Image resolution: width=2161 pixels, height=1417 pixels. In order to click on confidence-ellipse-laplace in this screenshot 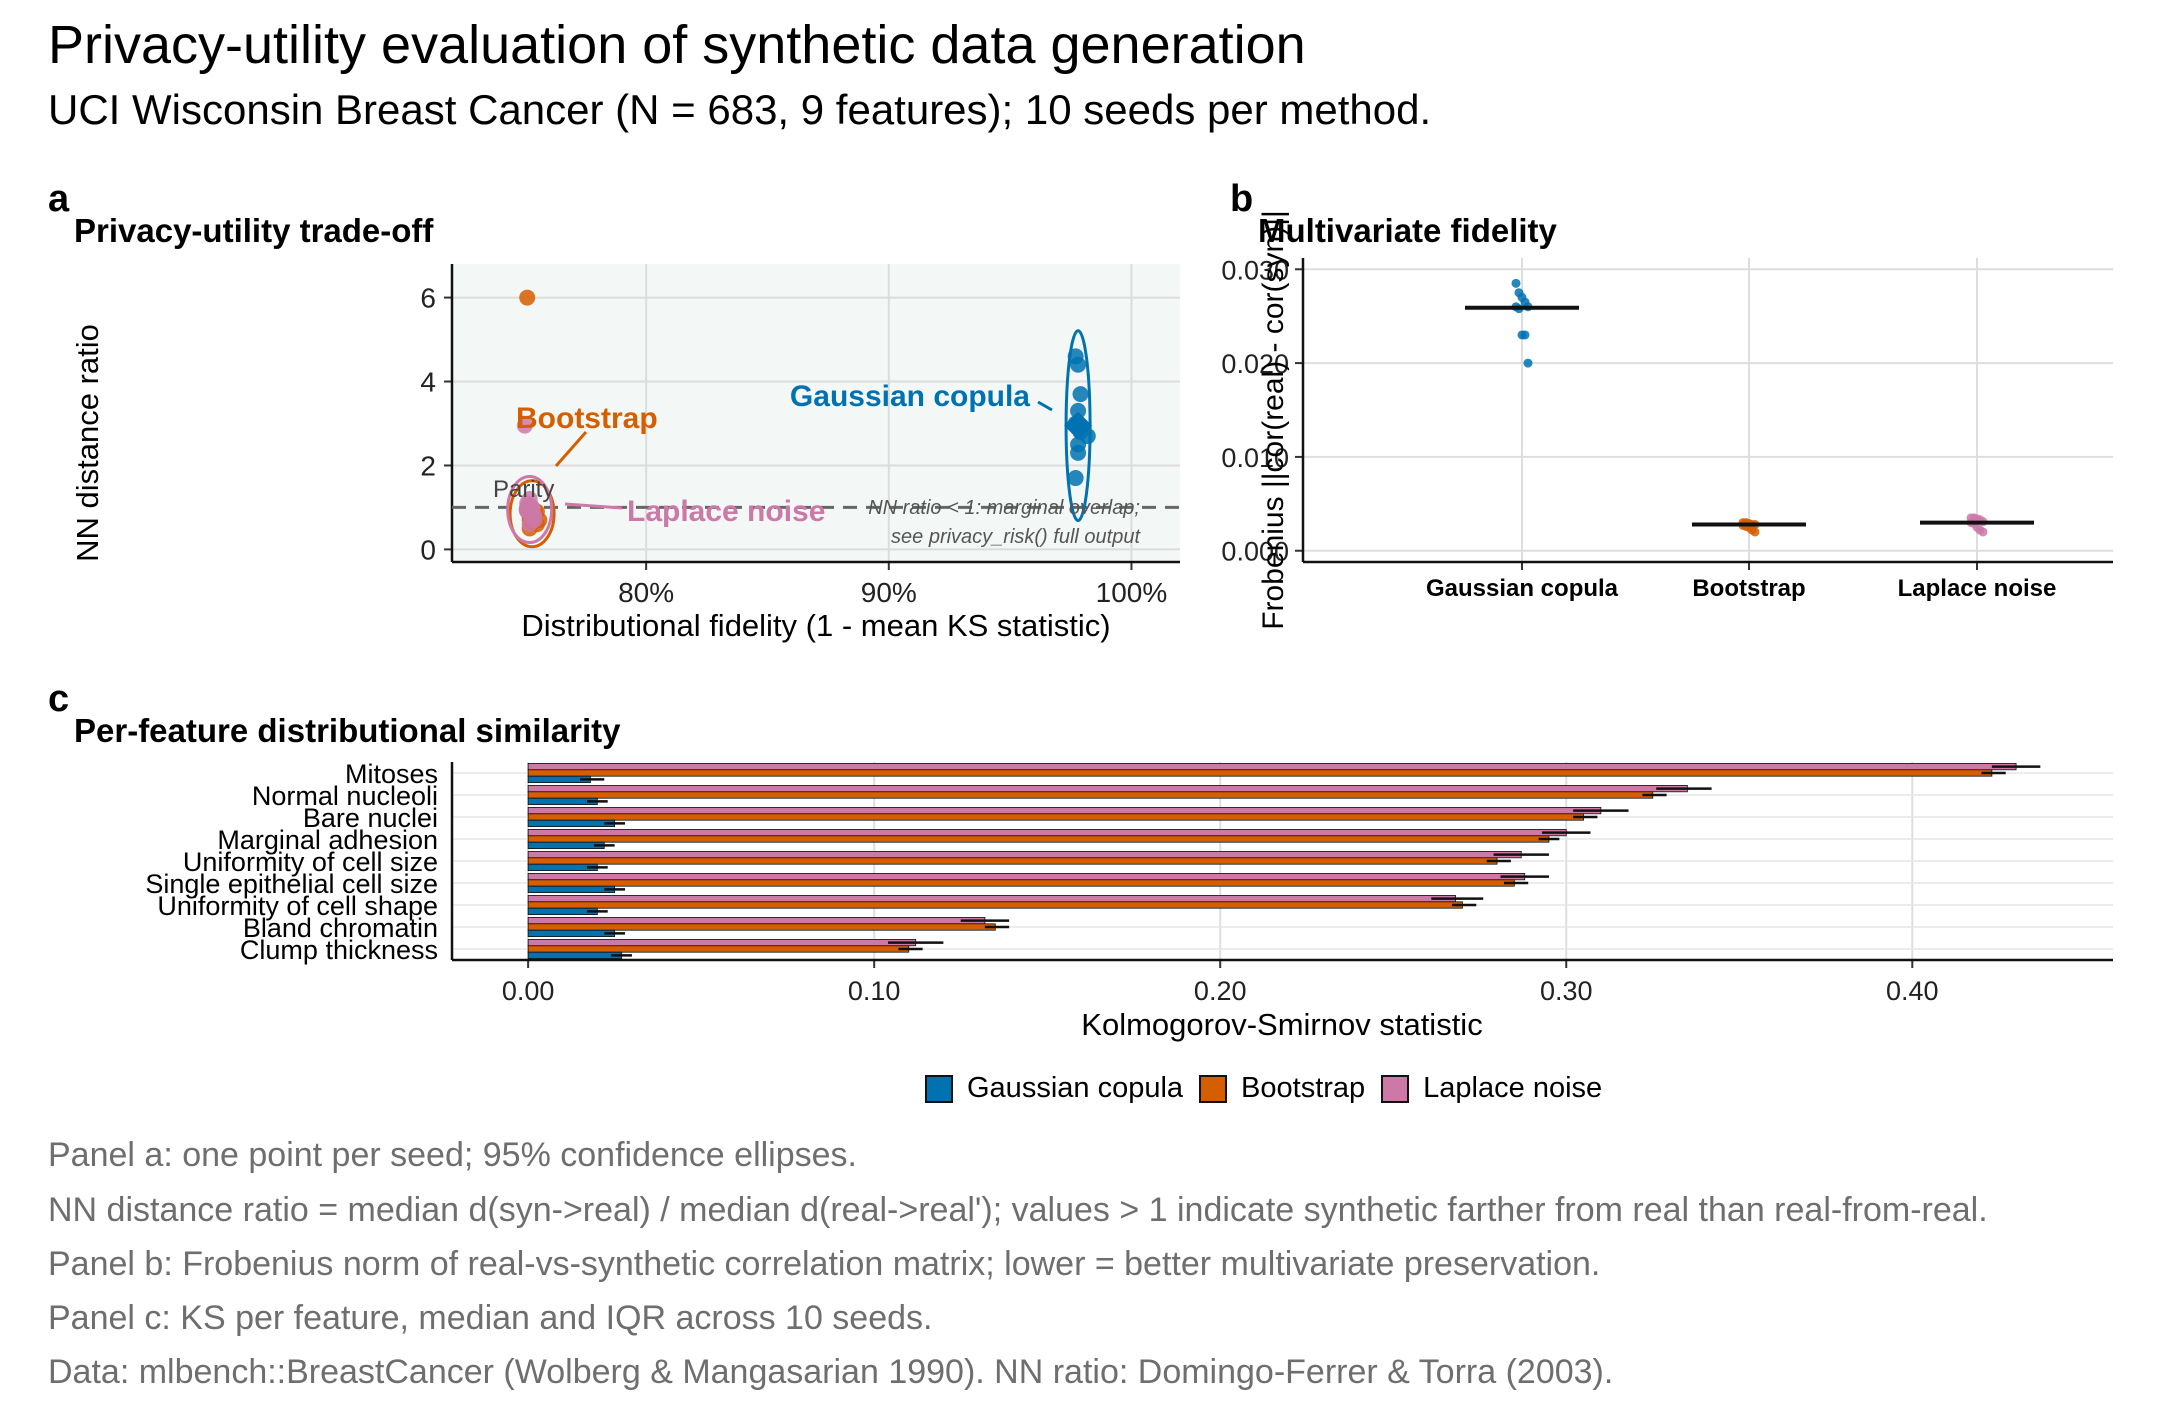, I will do `click(530, 510)`.